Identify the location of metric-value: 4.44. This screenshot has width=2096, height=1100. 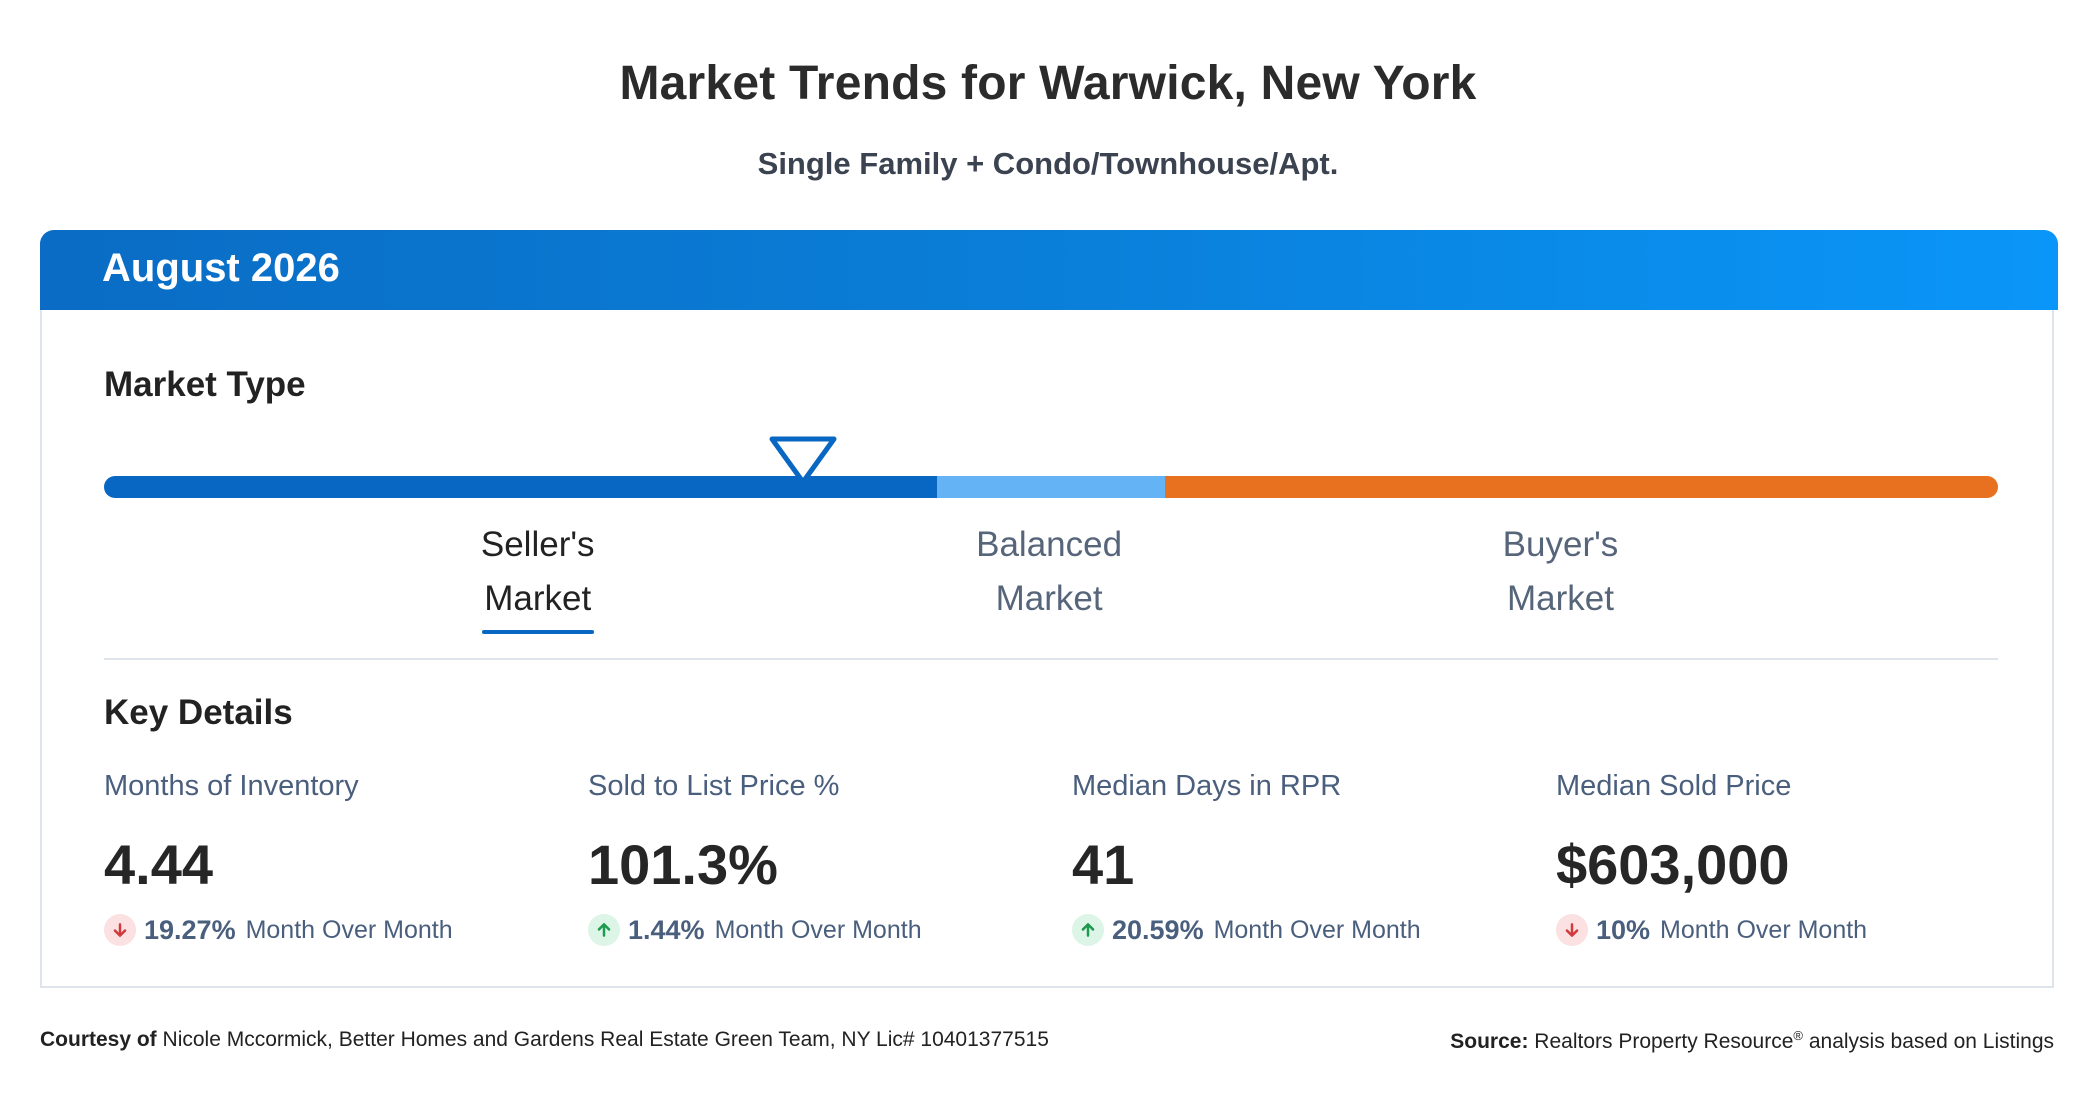
(158, 864).